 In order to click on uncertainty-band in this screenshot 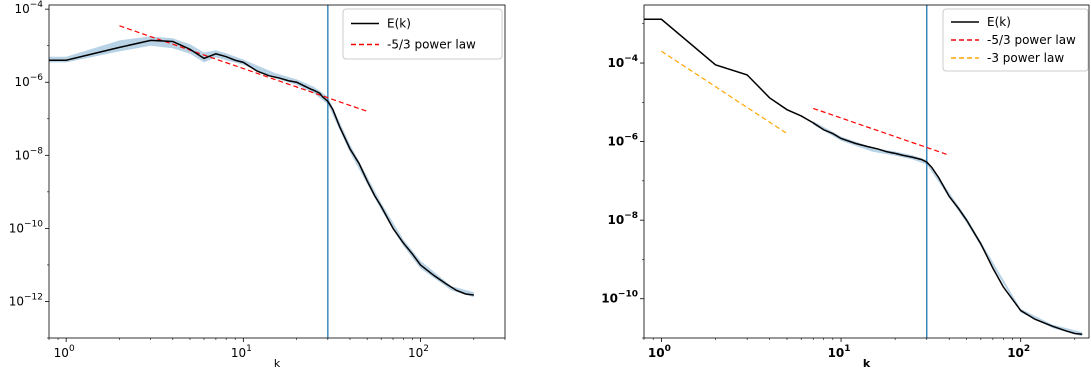, I will do `click(948, 229)`.